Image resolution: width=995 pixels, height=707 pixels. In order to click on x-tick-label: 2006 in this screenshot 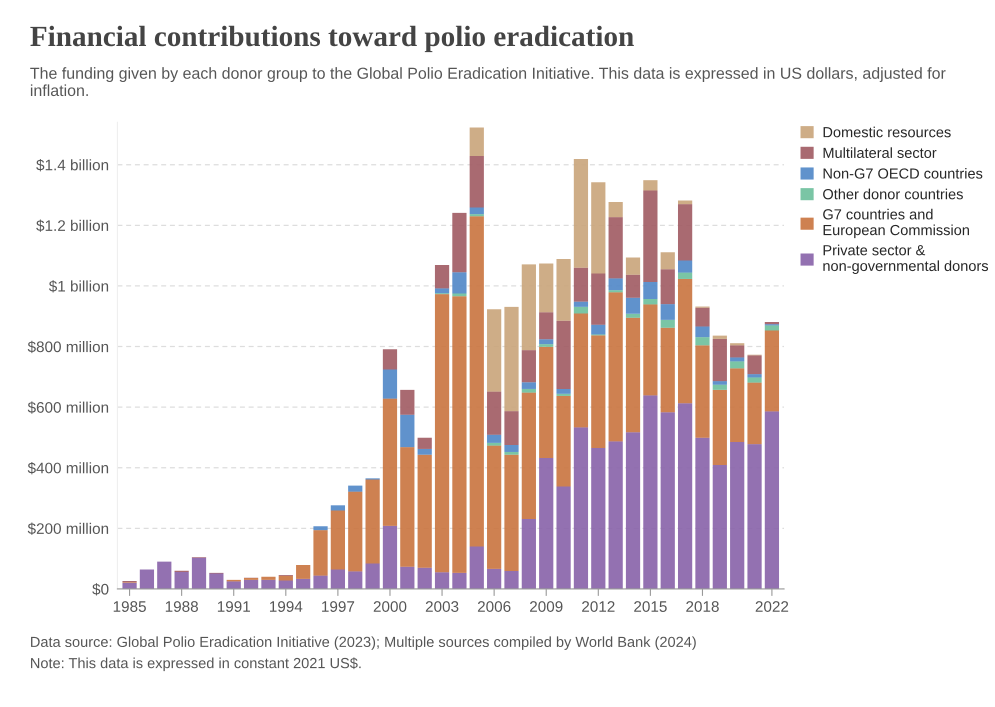, I will do `click(494, 606)`.